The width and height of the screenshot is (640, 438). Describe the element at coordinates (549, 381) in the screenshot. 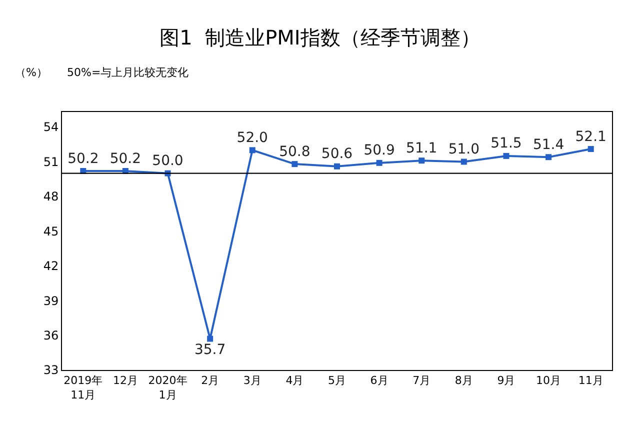

I see `x-tick-label: 10月` at that location.